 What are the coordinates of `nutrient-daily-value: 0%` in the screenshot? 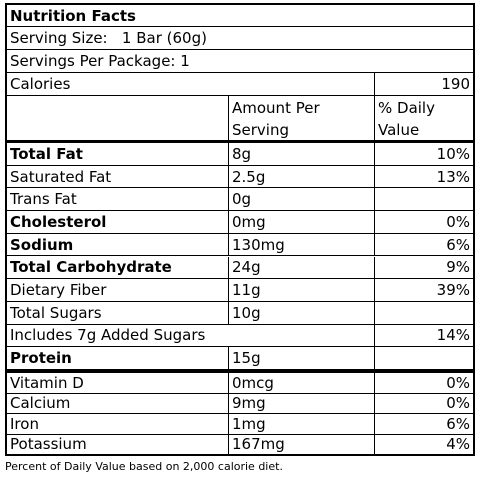 It's located at (423, 222).